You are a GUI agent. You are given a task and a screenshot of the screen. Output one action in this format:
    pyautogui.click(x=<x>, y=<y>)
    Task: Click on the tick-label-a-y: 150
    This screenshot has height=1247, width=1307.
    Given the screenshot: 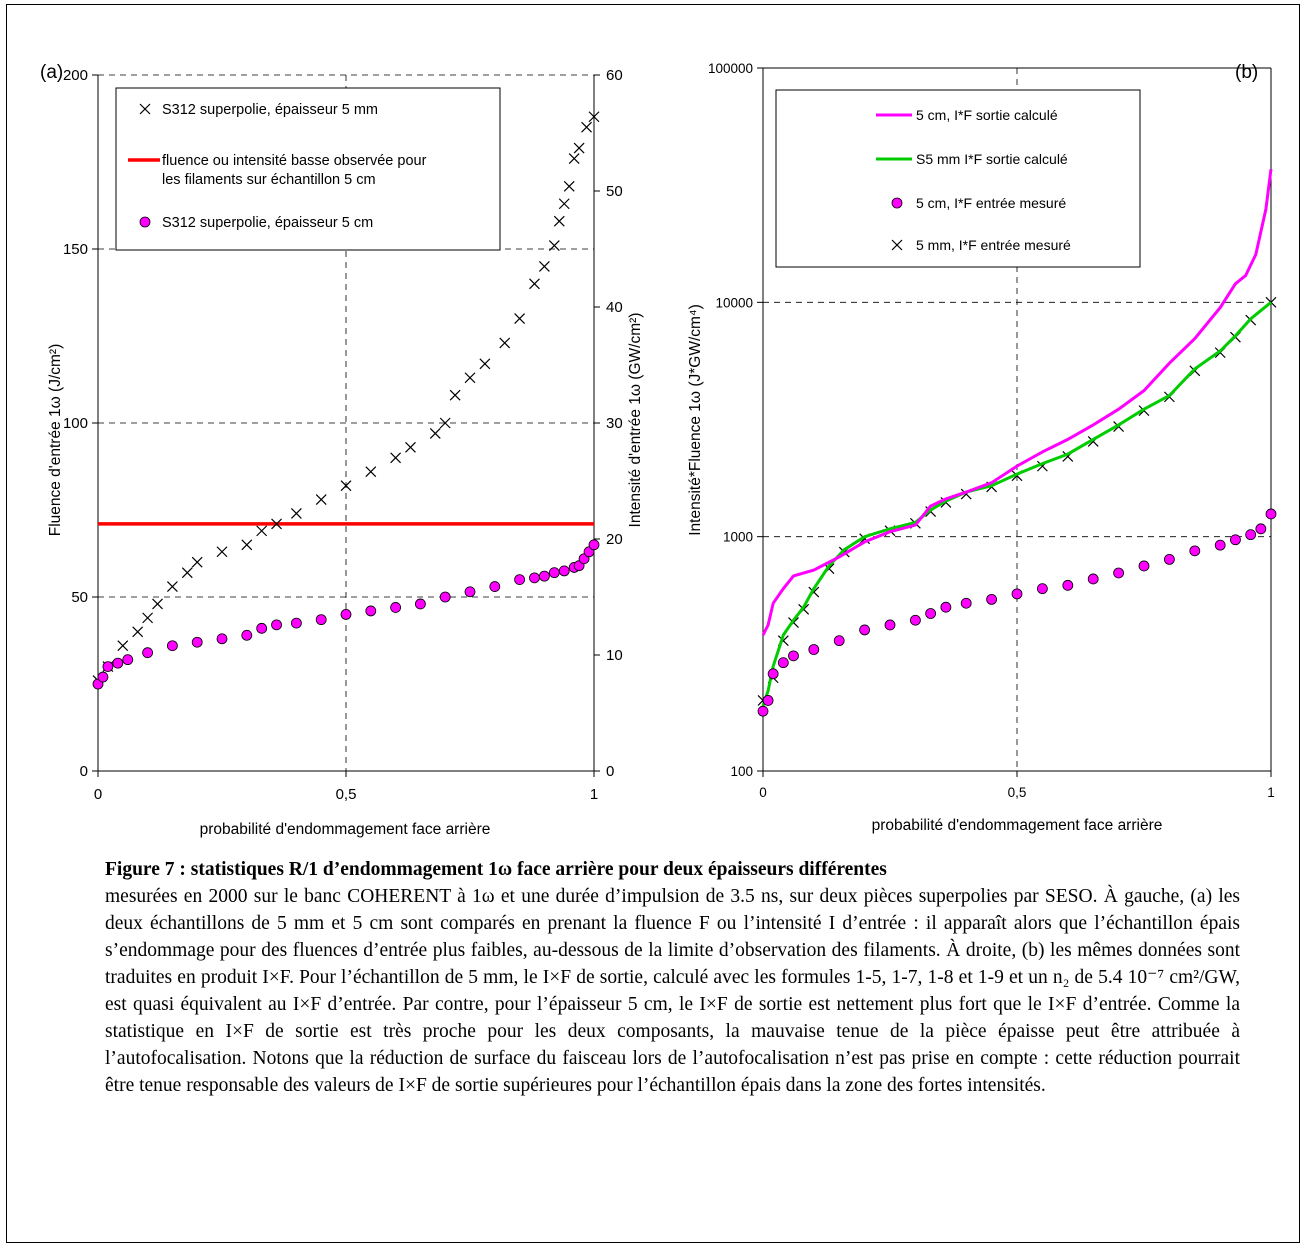 What is the action you would take?
    pyautogui.click(x=75, y=249)
    